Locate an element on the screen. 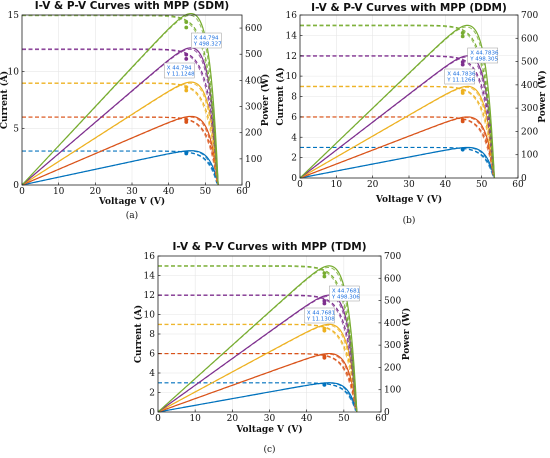  x-tick-label: 30 is located at coordinates (270, 419).